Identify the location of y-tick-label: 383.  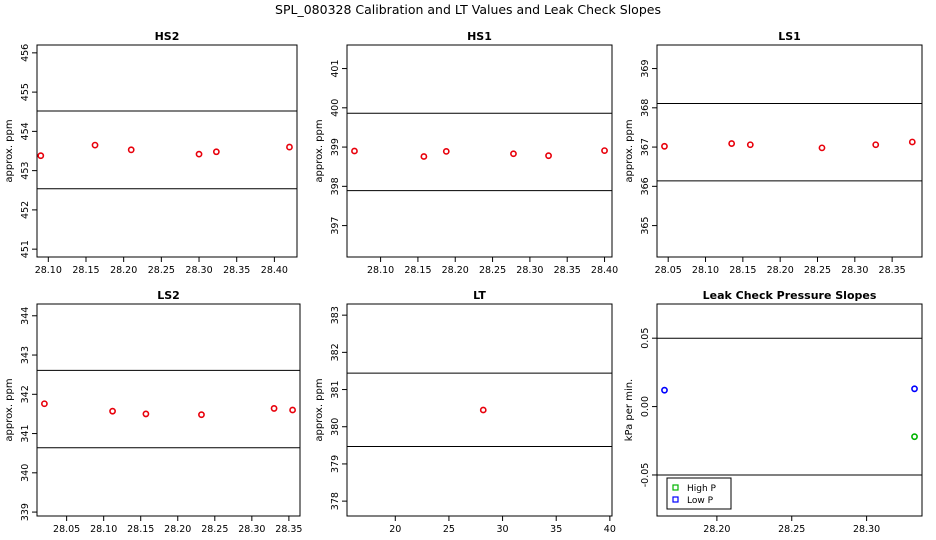
(335, 315).